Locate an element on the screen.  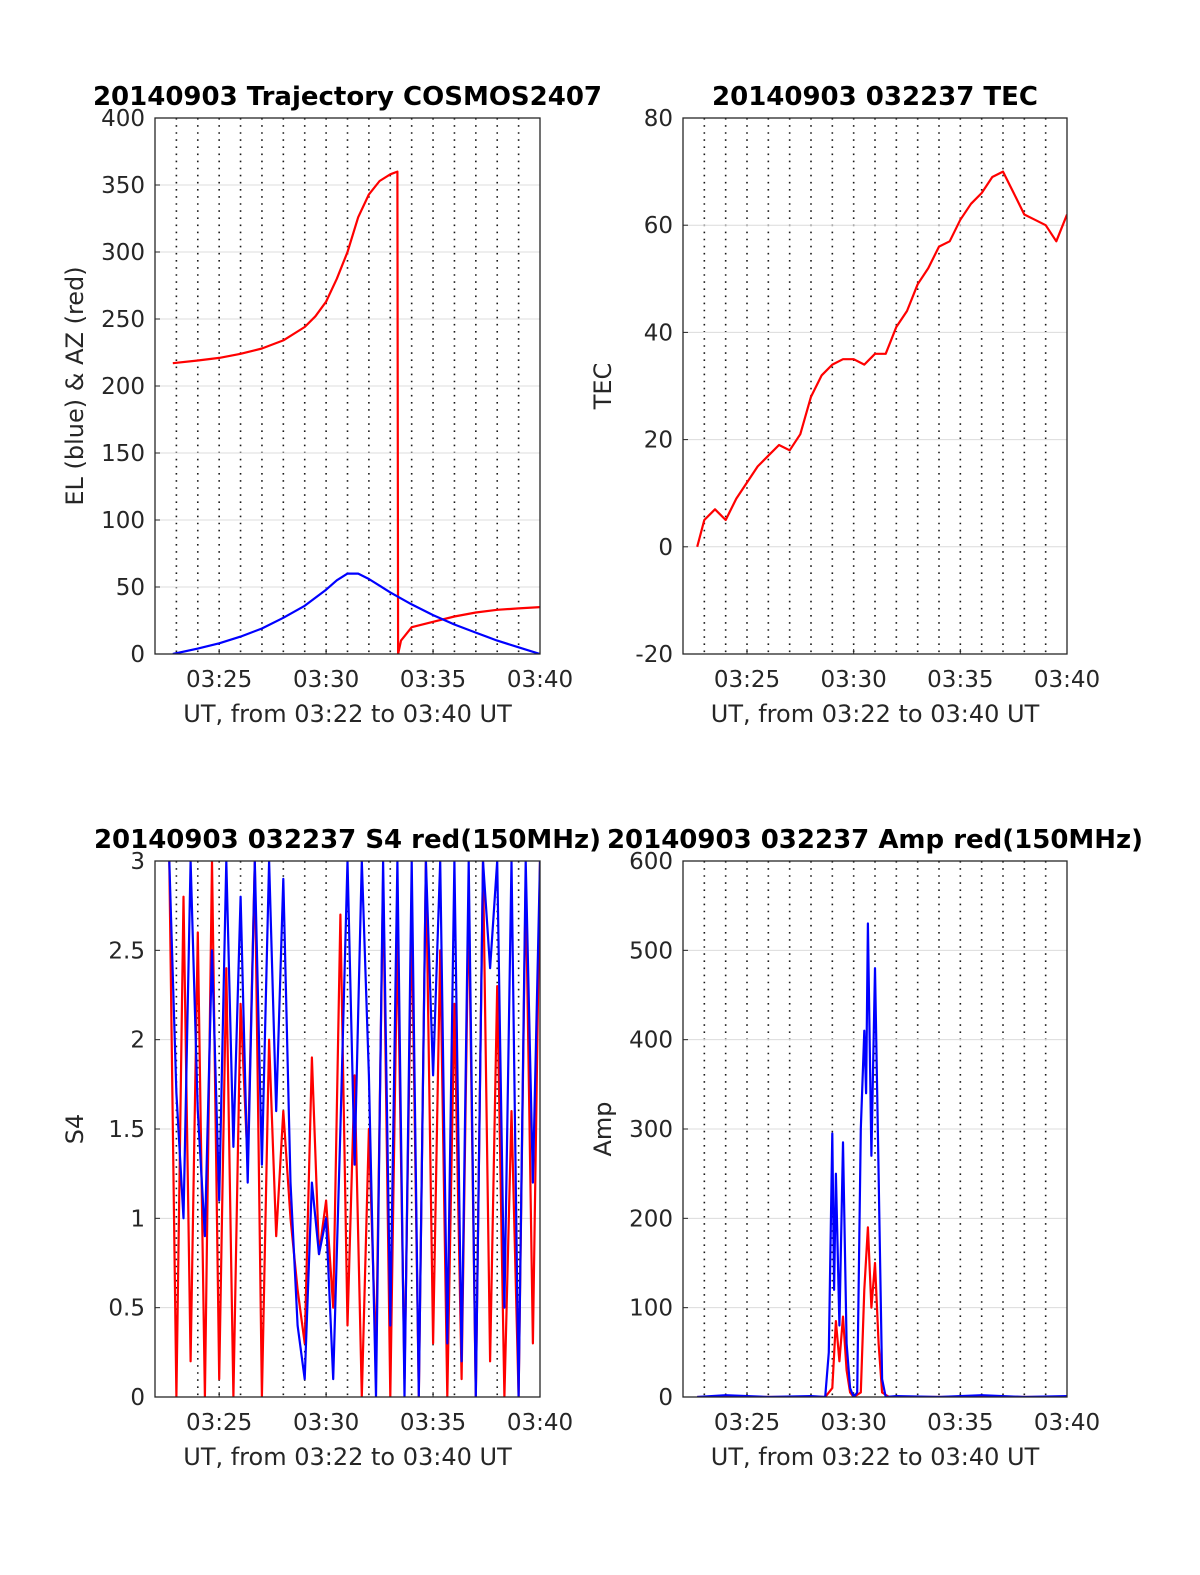
chart-title: 20140903 032237 S4 red(150MHz) is located at coordinates (347, 840).